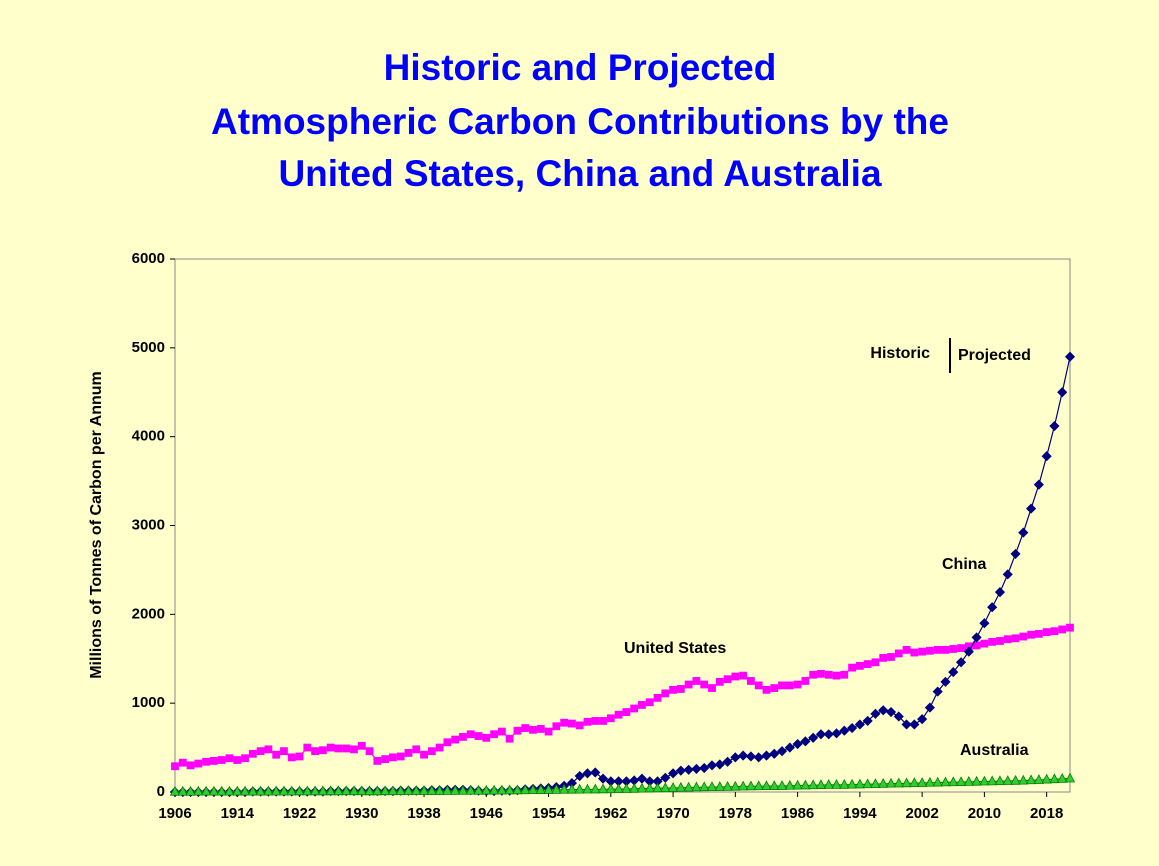 The width and height of the screenshot is (1159, 866). I want to click on y-tick-label: 0, so click(161, 791).